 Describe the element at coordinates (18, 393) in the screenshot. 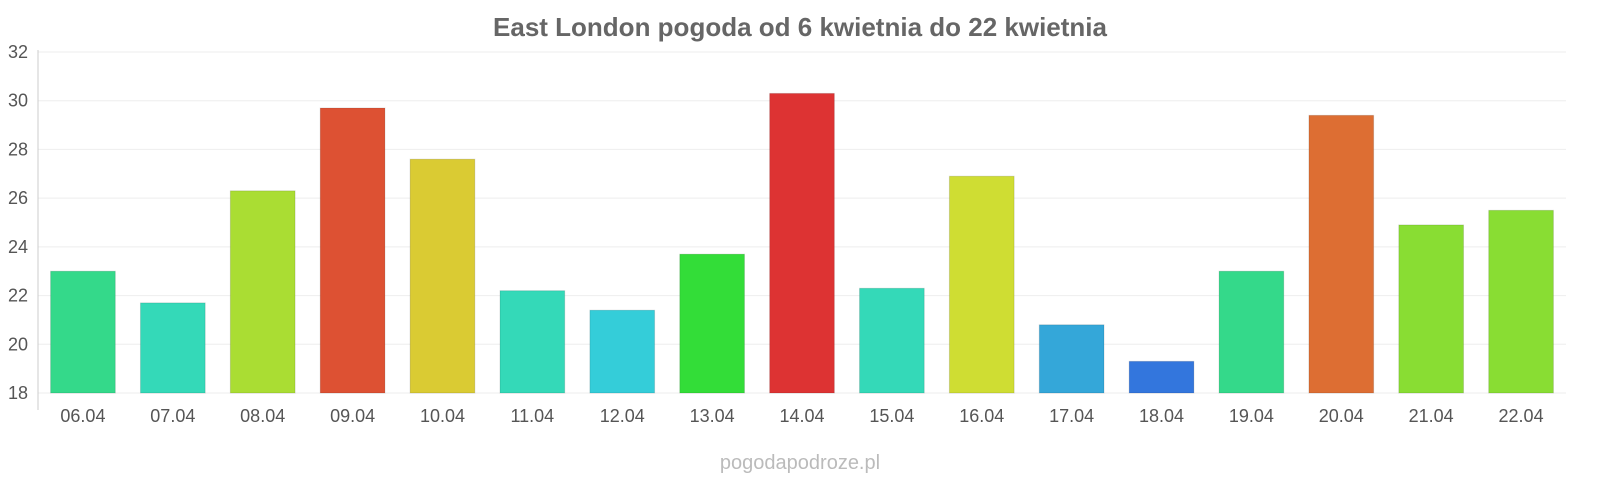

I see `y-tick-label: 18` at that location.